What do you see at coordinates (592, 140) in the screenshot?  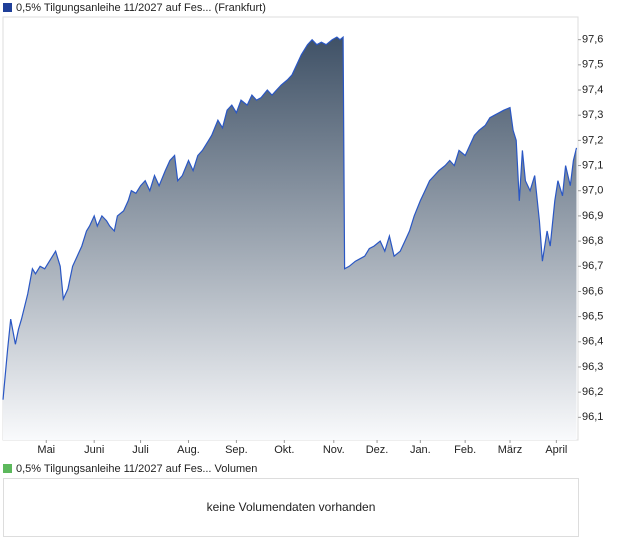 I see `y-tick-label: 97,2` at bounding box center [592, 140].